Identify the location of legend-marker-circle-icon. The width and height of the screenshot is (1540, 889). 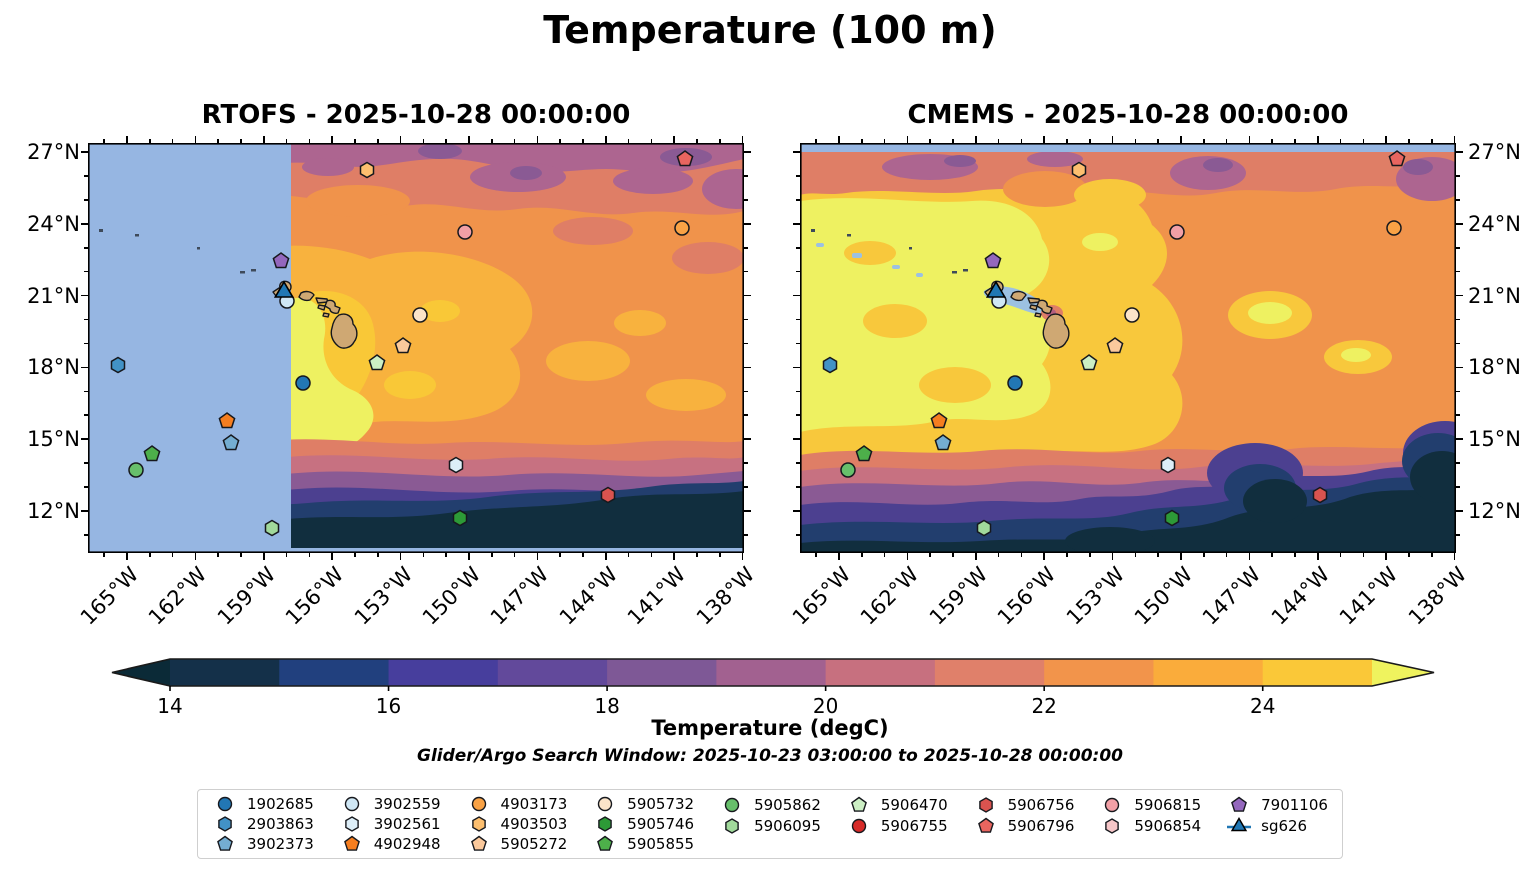
(478, 804).